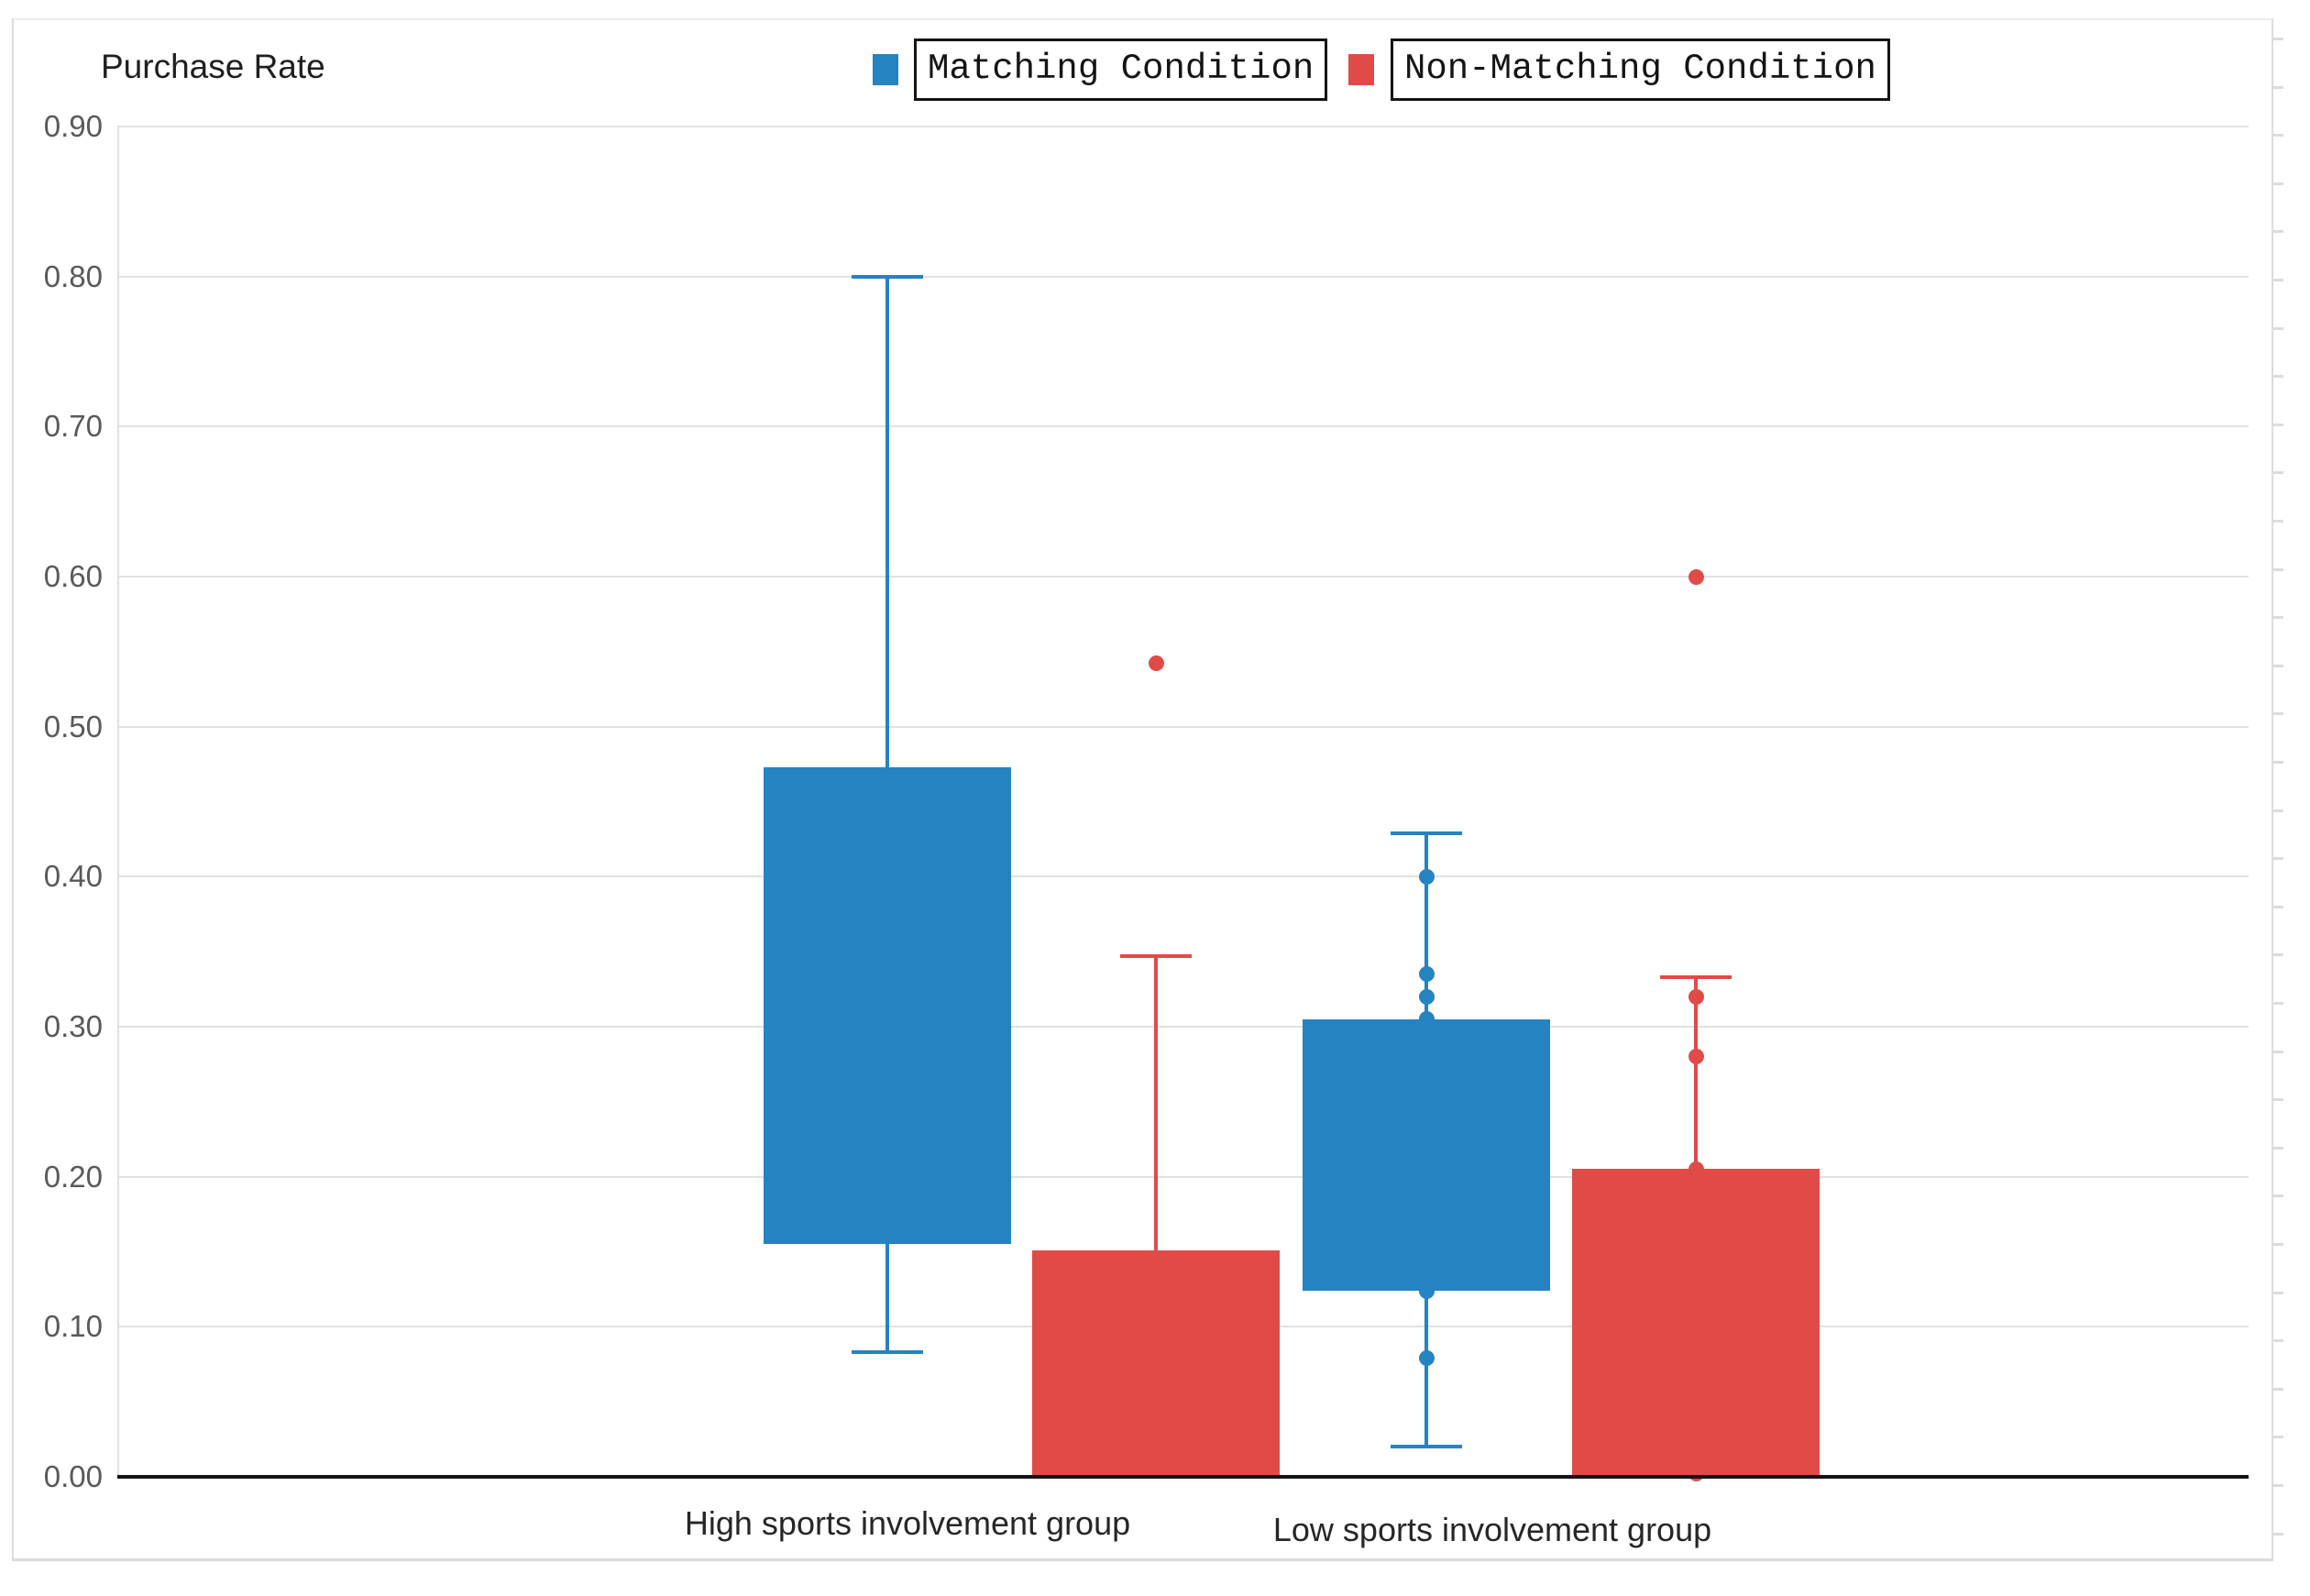  Describe the element at coordinates (73, 1476) in the screenshot. I see `y-axis-tick-label: 0.00` at that location.